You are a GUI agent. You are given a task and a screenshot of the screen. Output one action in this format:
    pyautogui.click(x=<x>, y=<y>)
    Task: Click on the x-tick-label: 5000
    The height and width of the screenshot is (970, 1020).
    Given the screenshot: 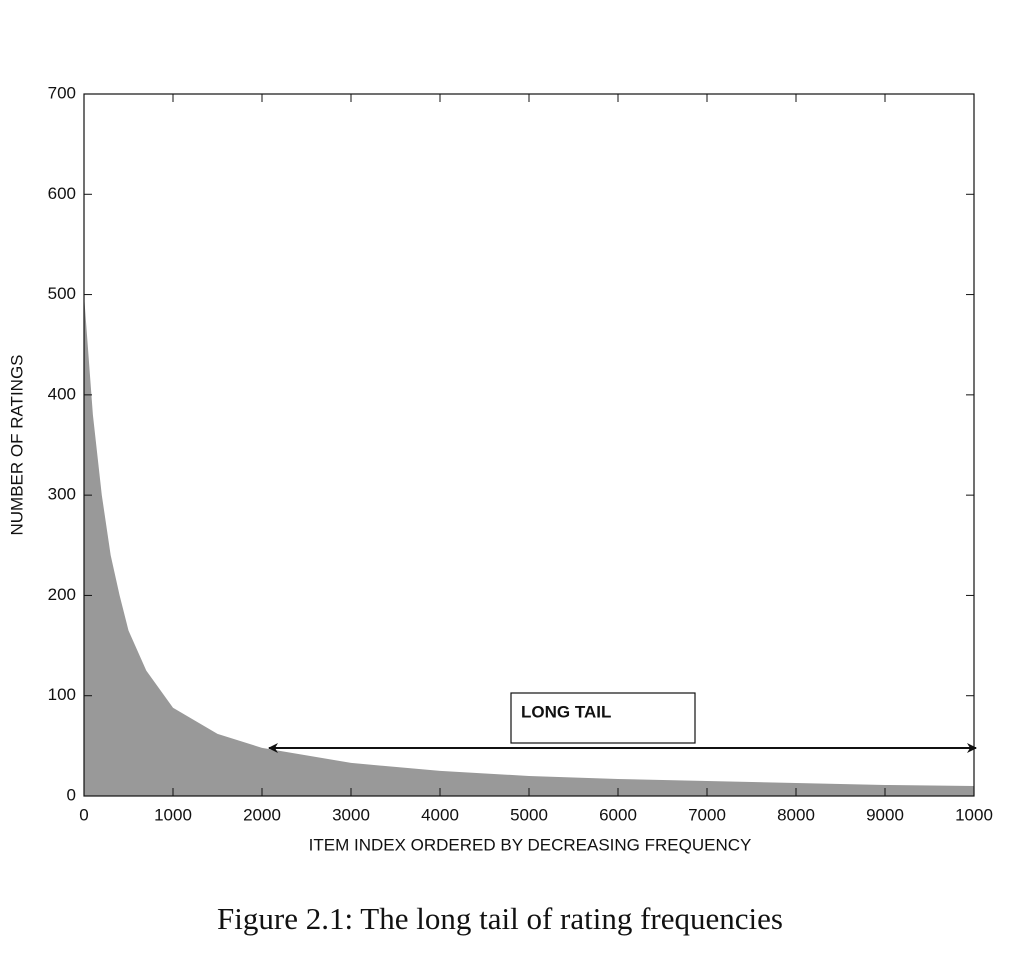 What is the action you would take?
    pyautogui.click(x=529, y=814)
    